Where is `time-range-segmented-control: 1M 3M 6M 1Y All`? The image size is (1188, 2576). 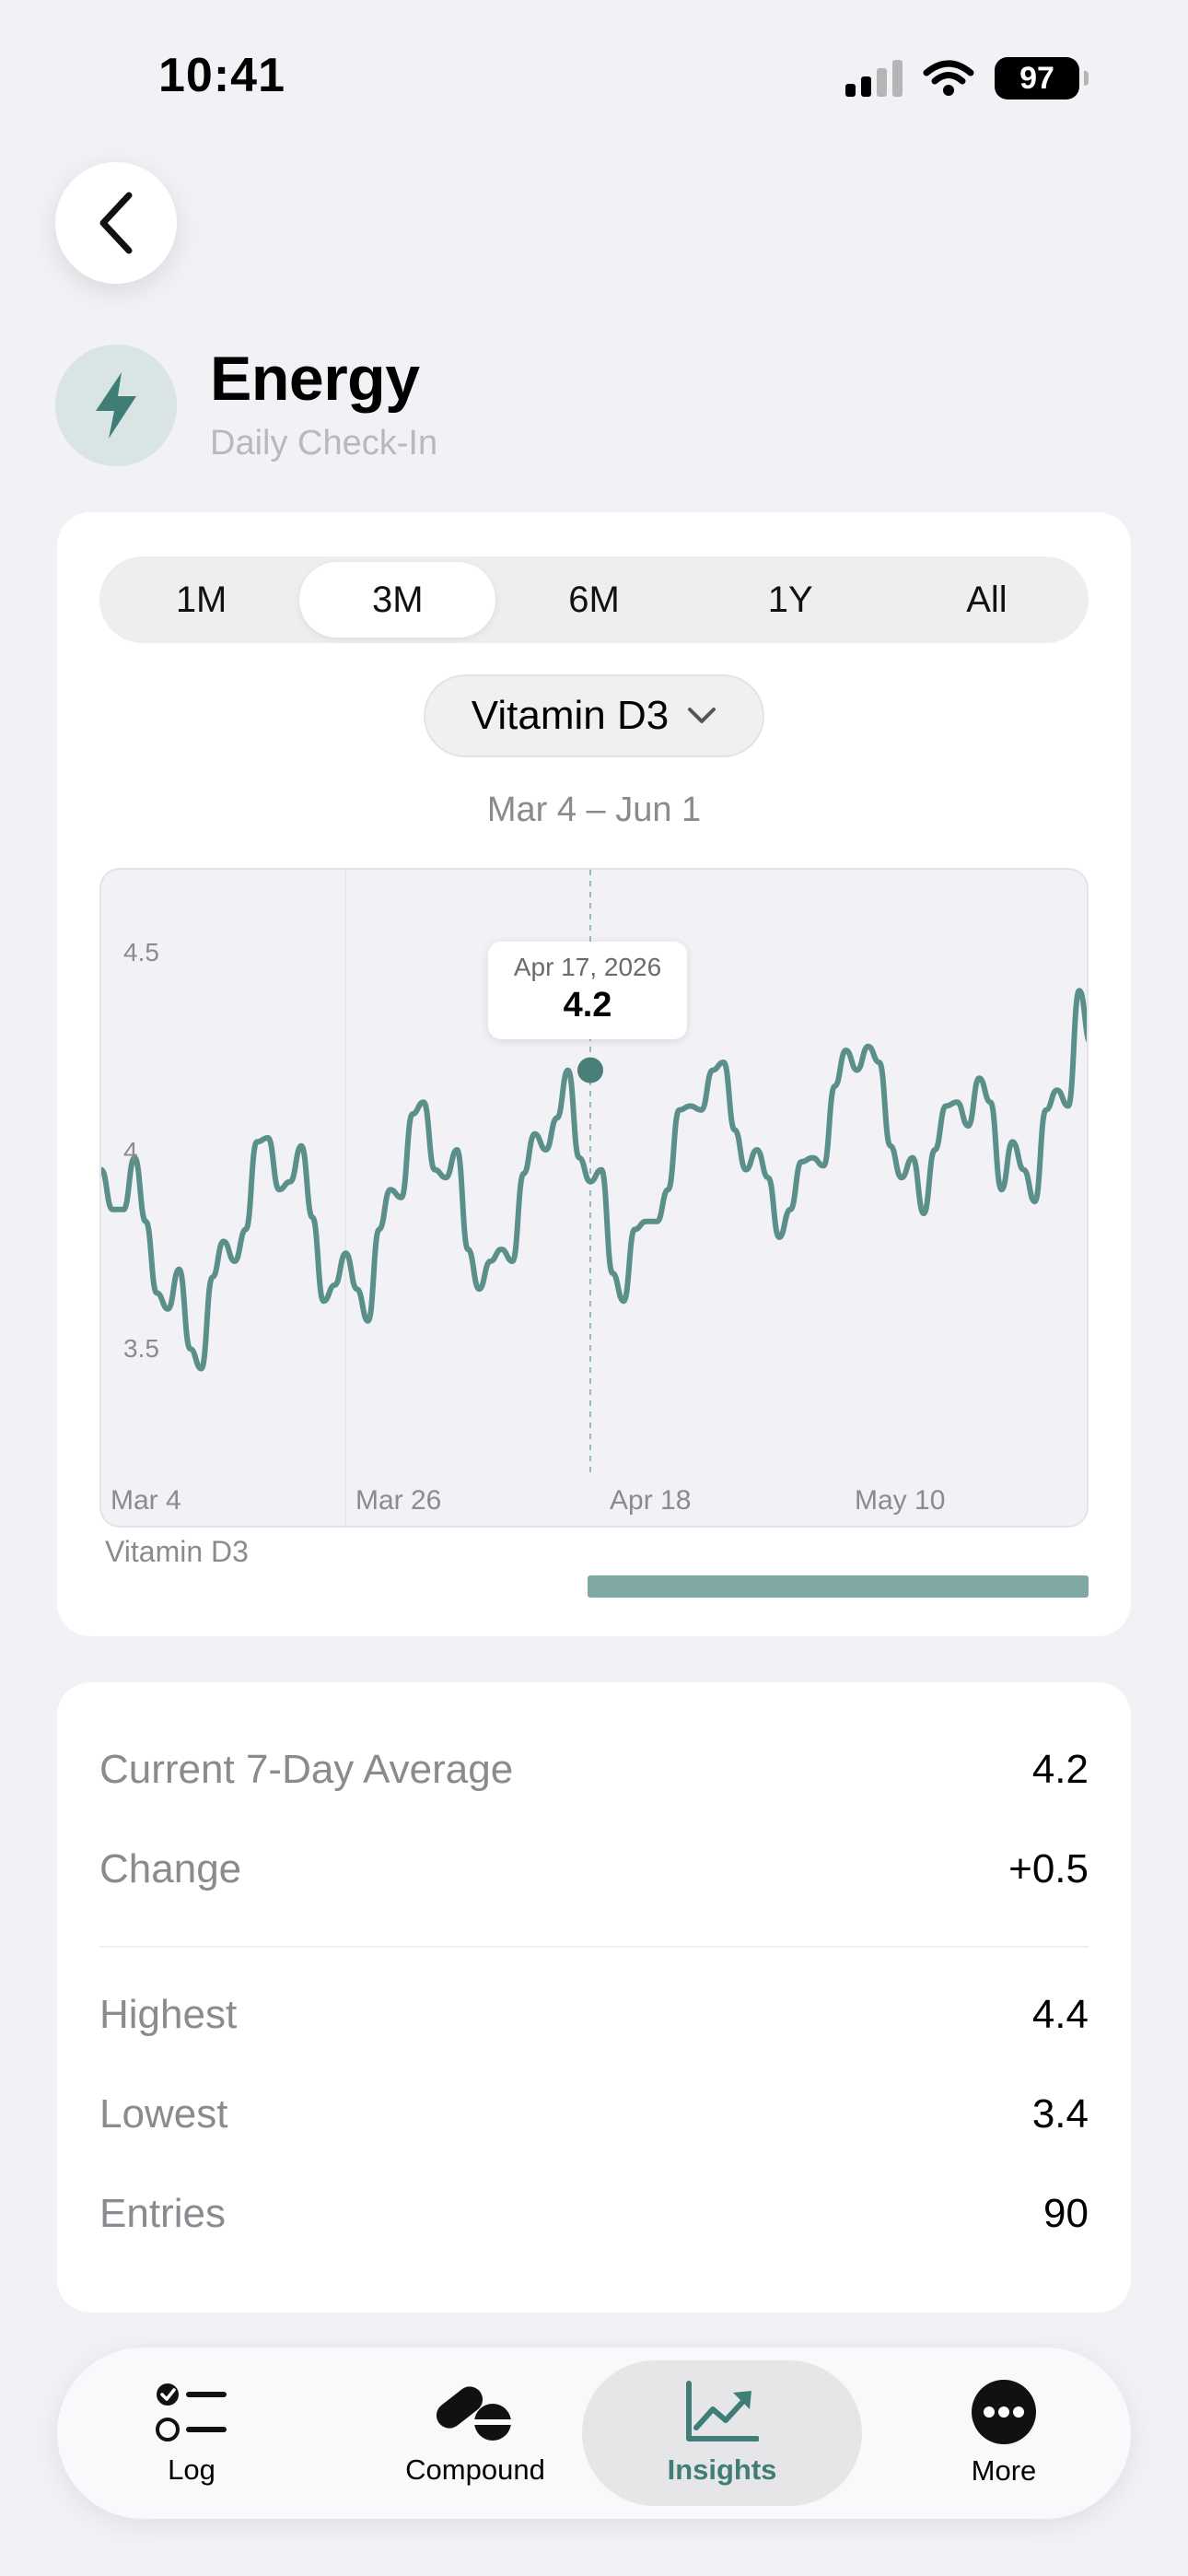
time-range-segmented-control: 1M 3M 6M 1Y All is located at coordinates (594, 599).